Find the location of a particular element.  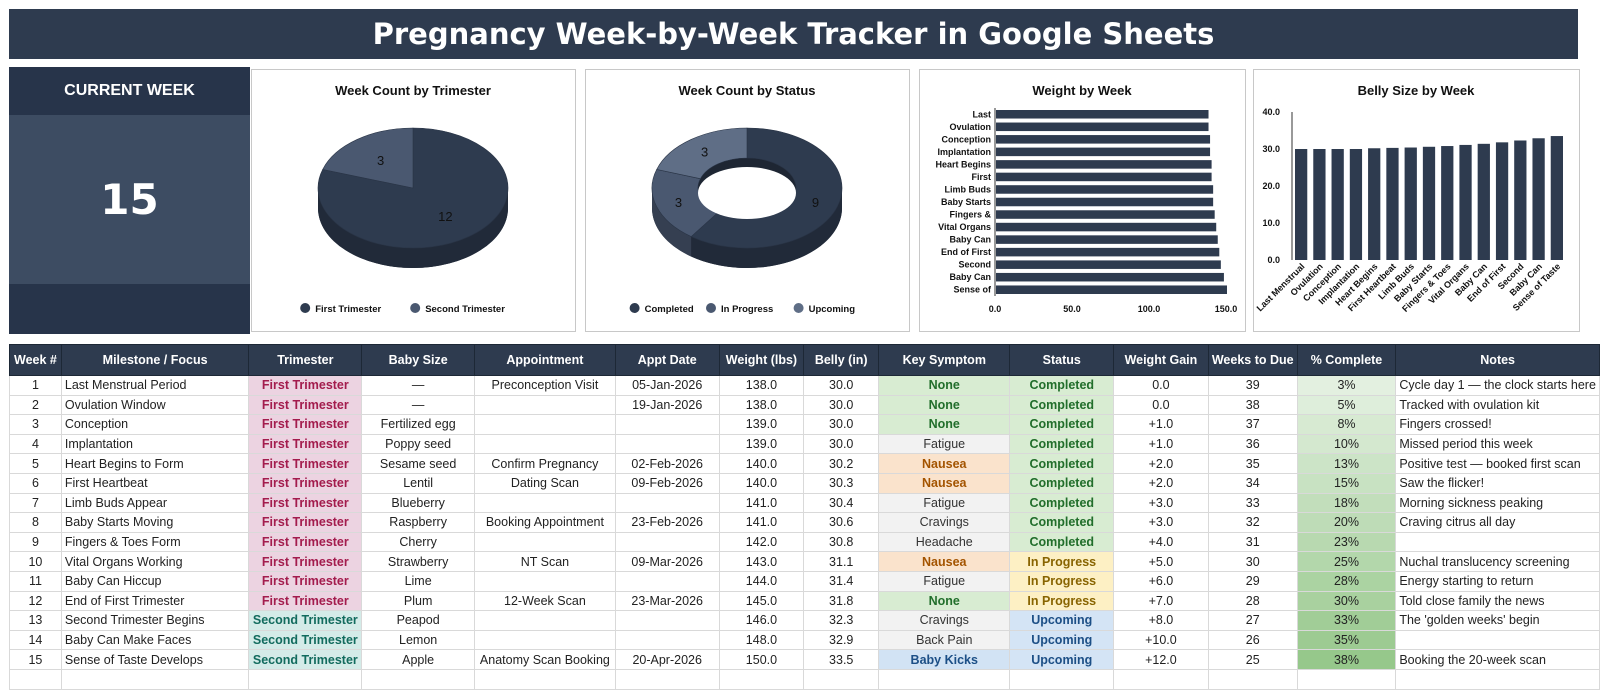

cell-weight-lbs: 138.0 is located at coordinates (761, 405).